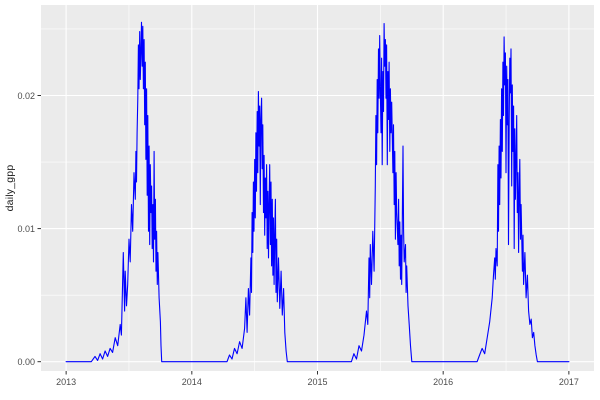  I want to click on x-tick-label: 2015, so click(317, 382).